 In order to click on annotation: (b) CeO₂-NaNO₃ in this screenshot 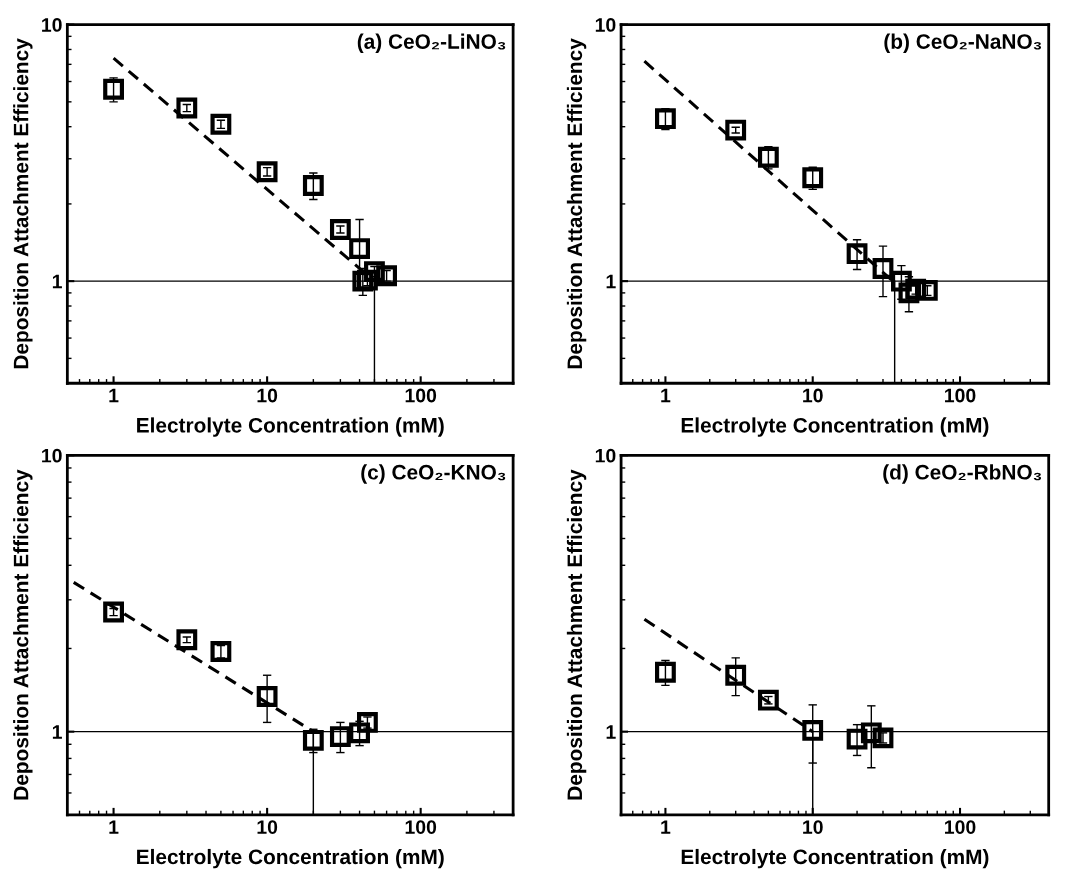, I will do `click(963, 43)`.